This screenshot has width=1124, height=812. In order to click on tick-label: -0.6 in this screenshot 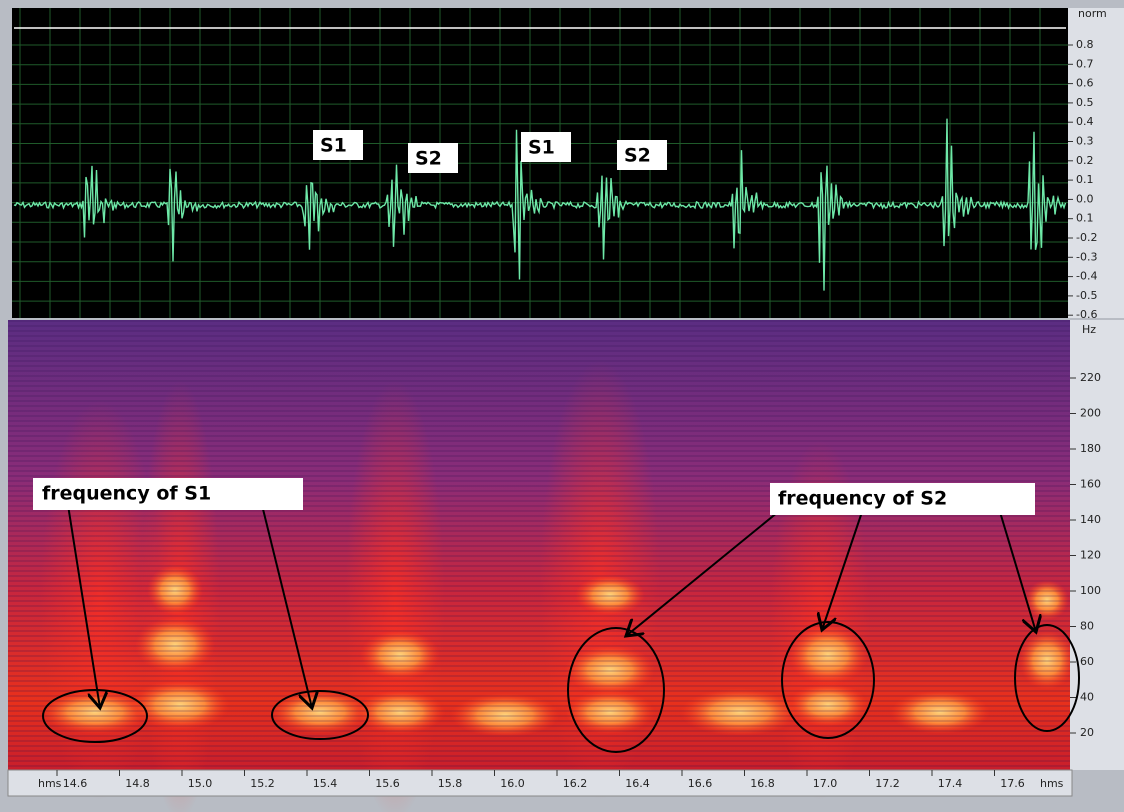, I will do `click(1086, 314)`.